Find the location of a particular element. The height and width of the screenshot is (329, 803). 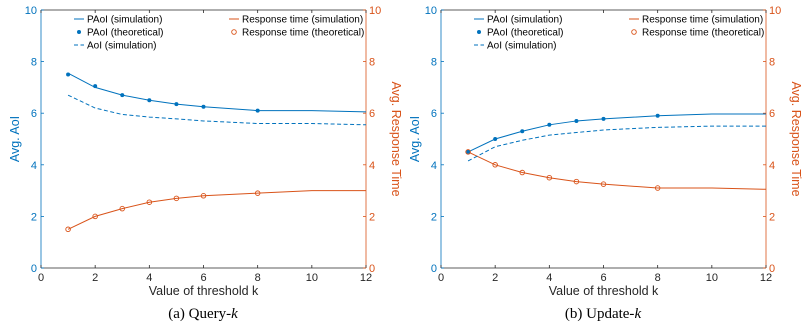

x-tick-label: 8 is located at coordinates (258, 278).